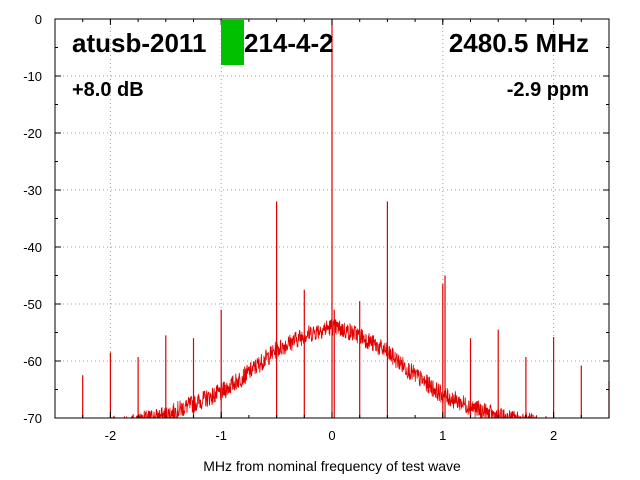 This screenshot has height=480, width=640. Describe the element at coordinates (332, 466) in the screenshot. I see `x-axis-title: MHz from nominal frequency of test wave` at that location.